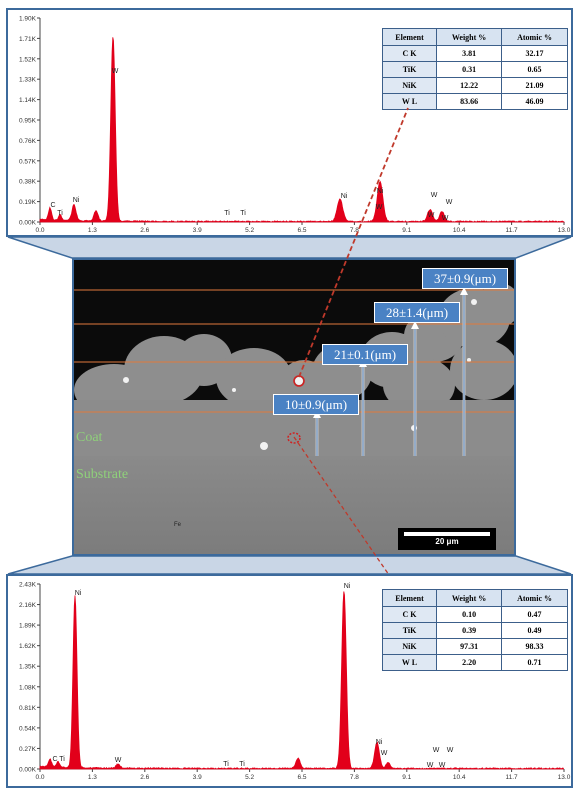 The image size is (579, 792). What do you see at coordinates (28, 749) in the screenshot?
I see `y-tick-label: 0.27K` at bounding box center [28, 749].